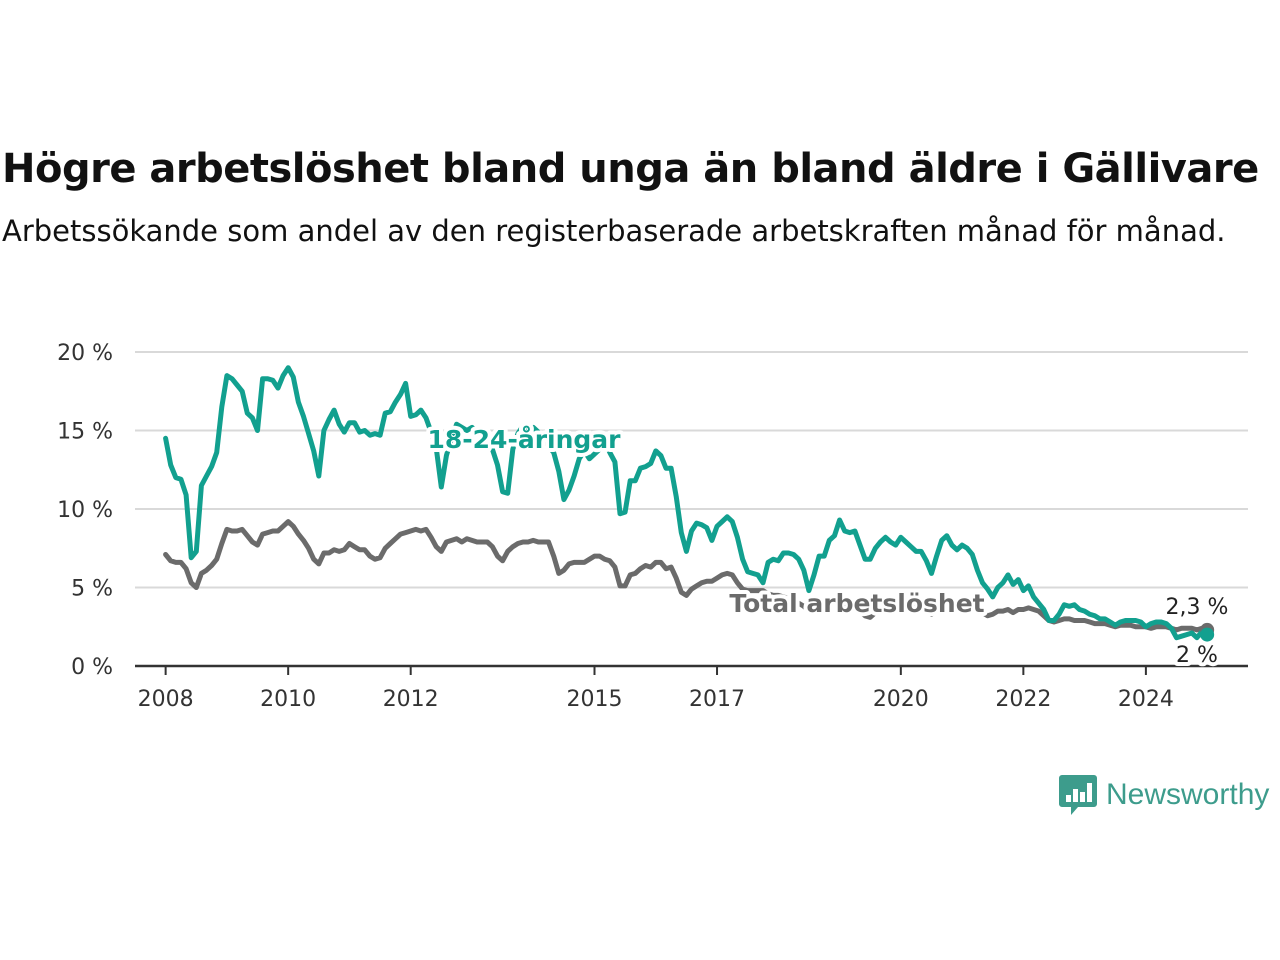 Image resolution: width=1280 pixels, height=960 pixels. I want to click on end-point, so click(1207, 634).